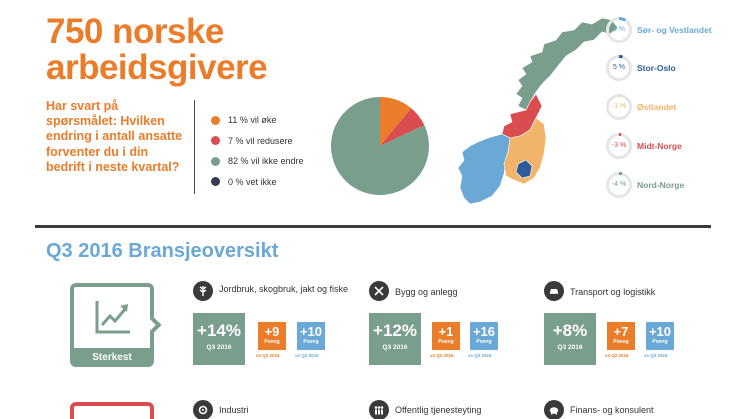 The width and height of the screenshot is (746, 419). I want to click on legend-label: 7 % vil redusere, so click(260, 140).